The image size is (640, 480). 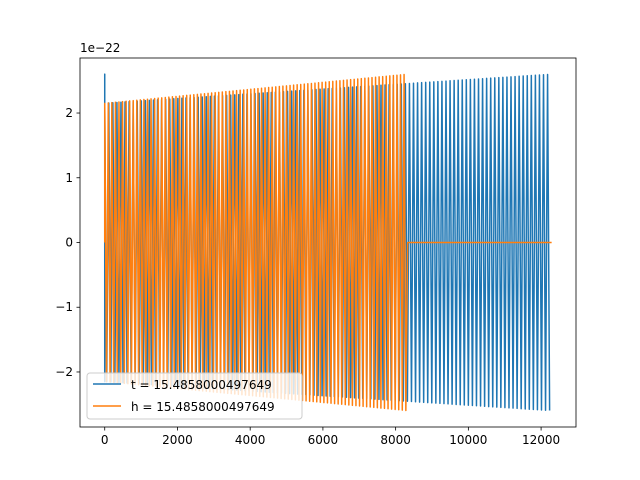 What do you see at coordinates (541, 440) in the screenshot?
I see `x-tick-label: 12000` at bounding box center [541, 440].